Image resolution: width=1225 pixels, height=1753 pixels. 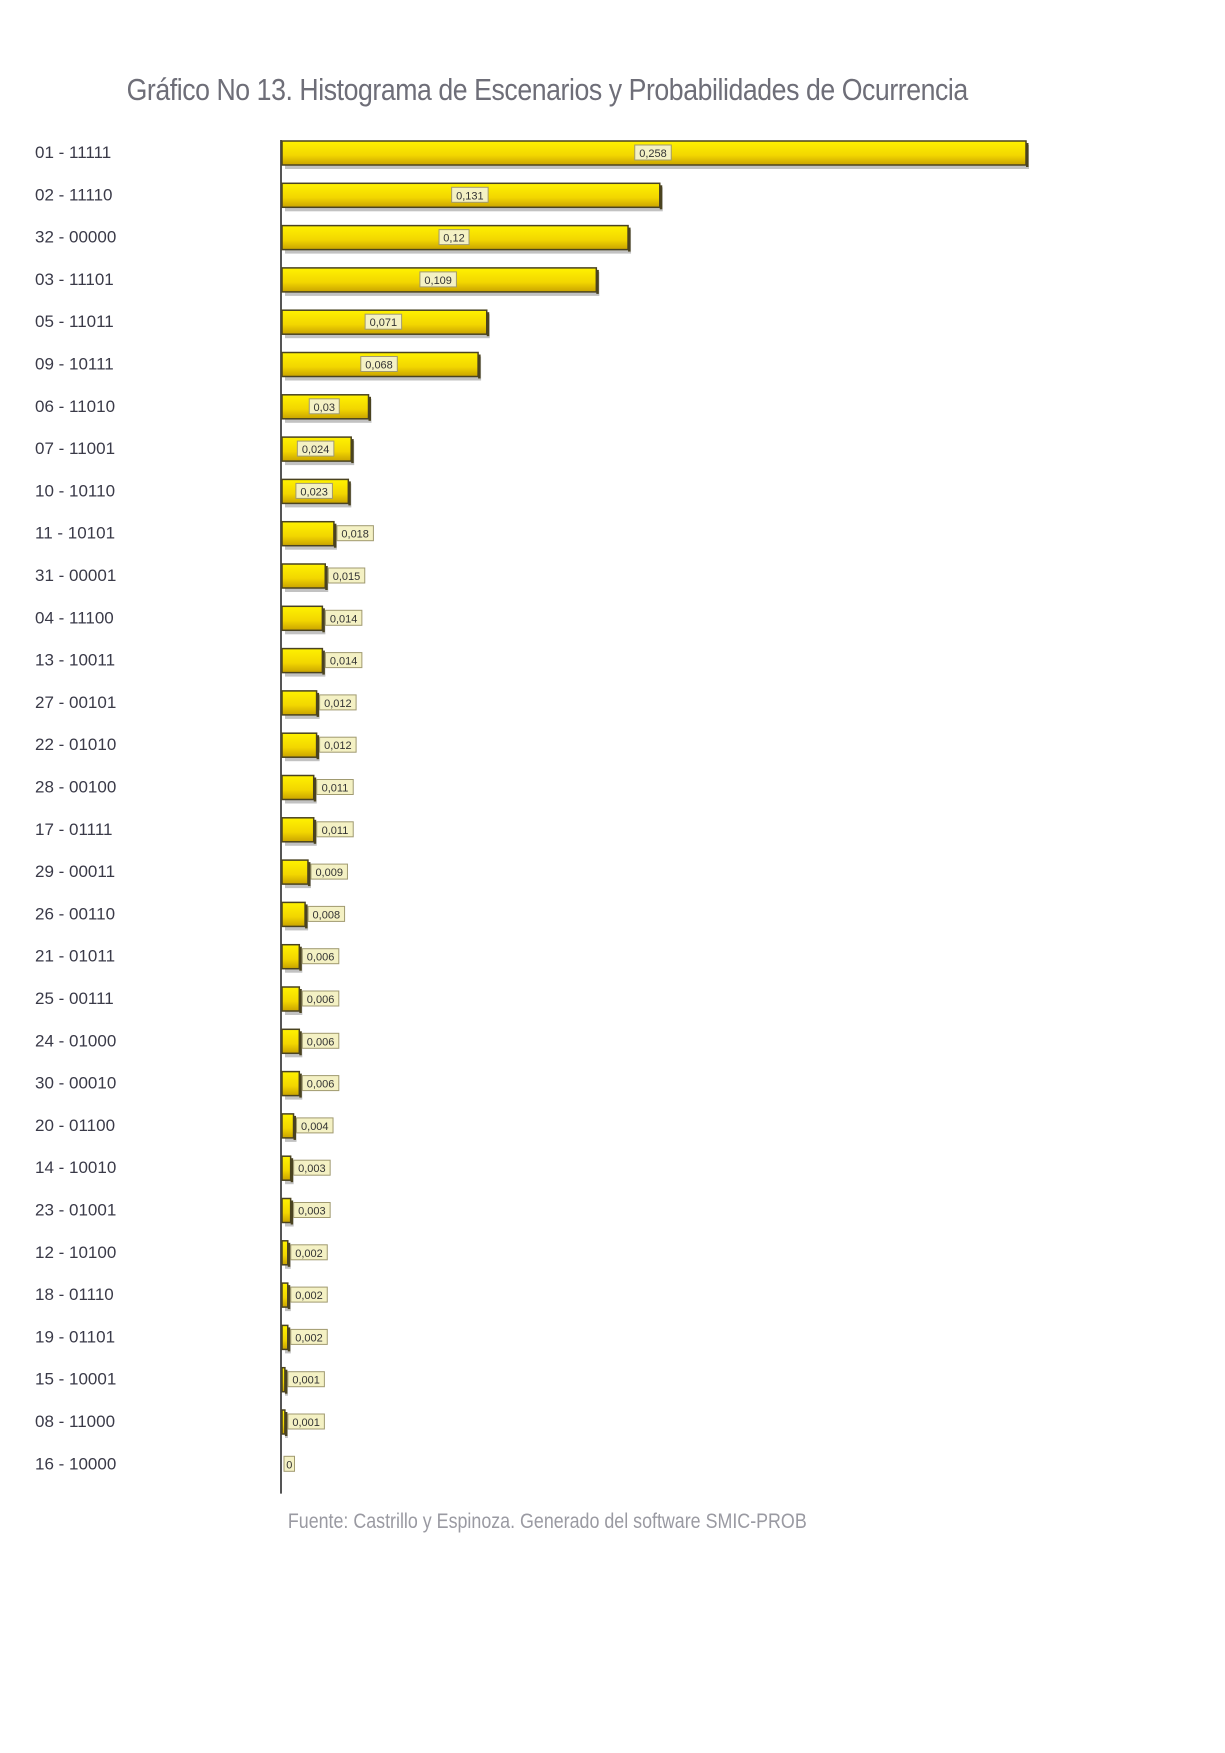 I want to click on category-label: 22 - 01010, so click(x=75, y=744).